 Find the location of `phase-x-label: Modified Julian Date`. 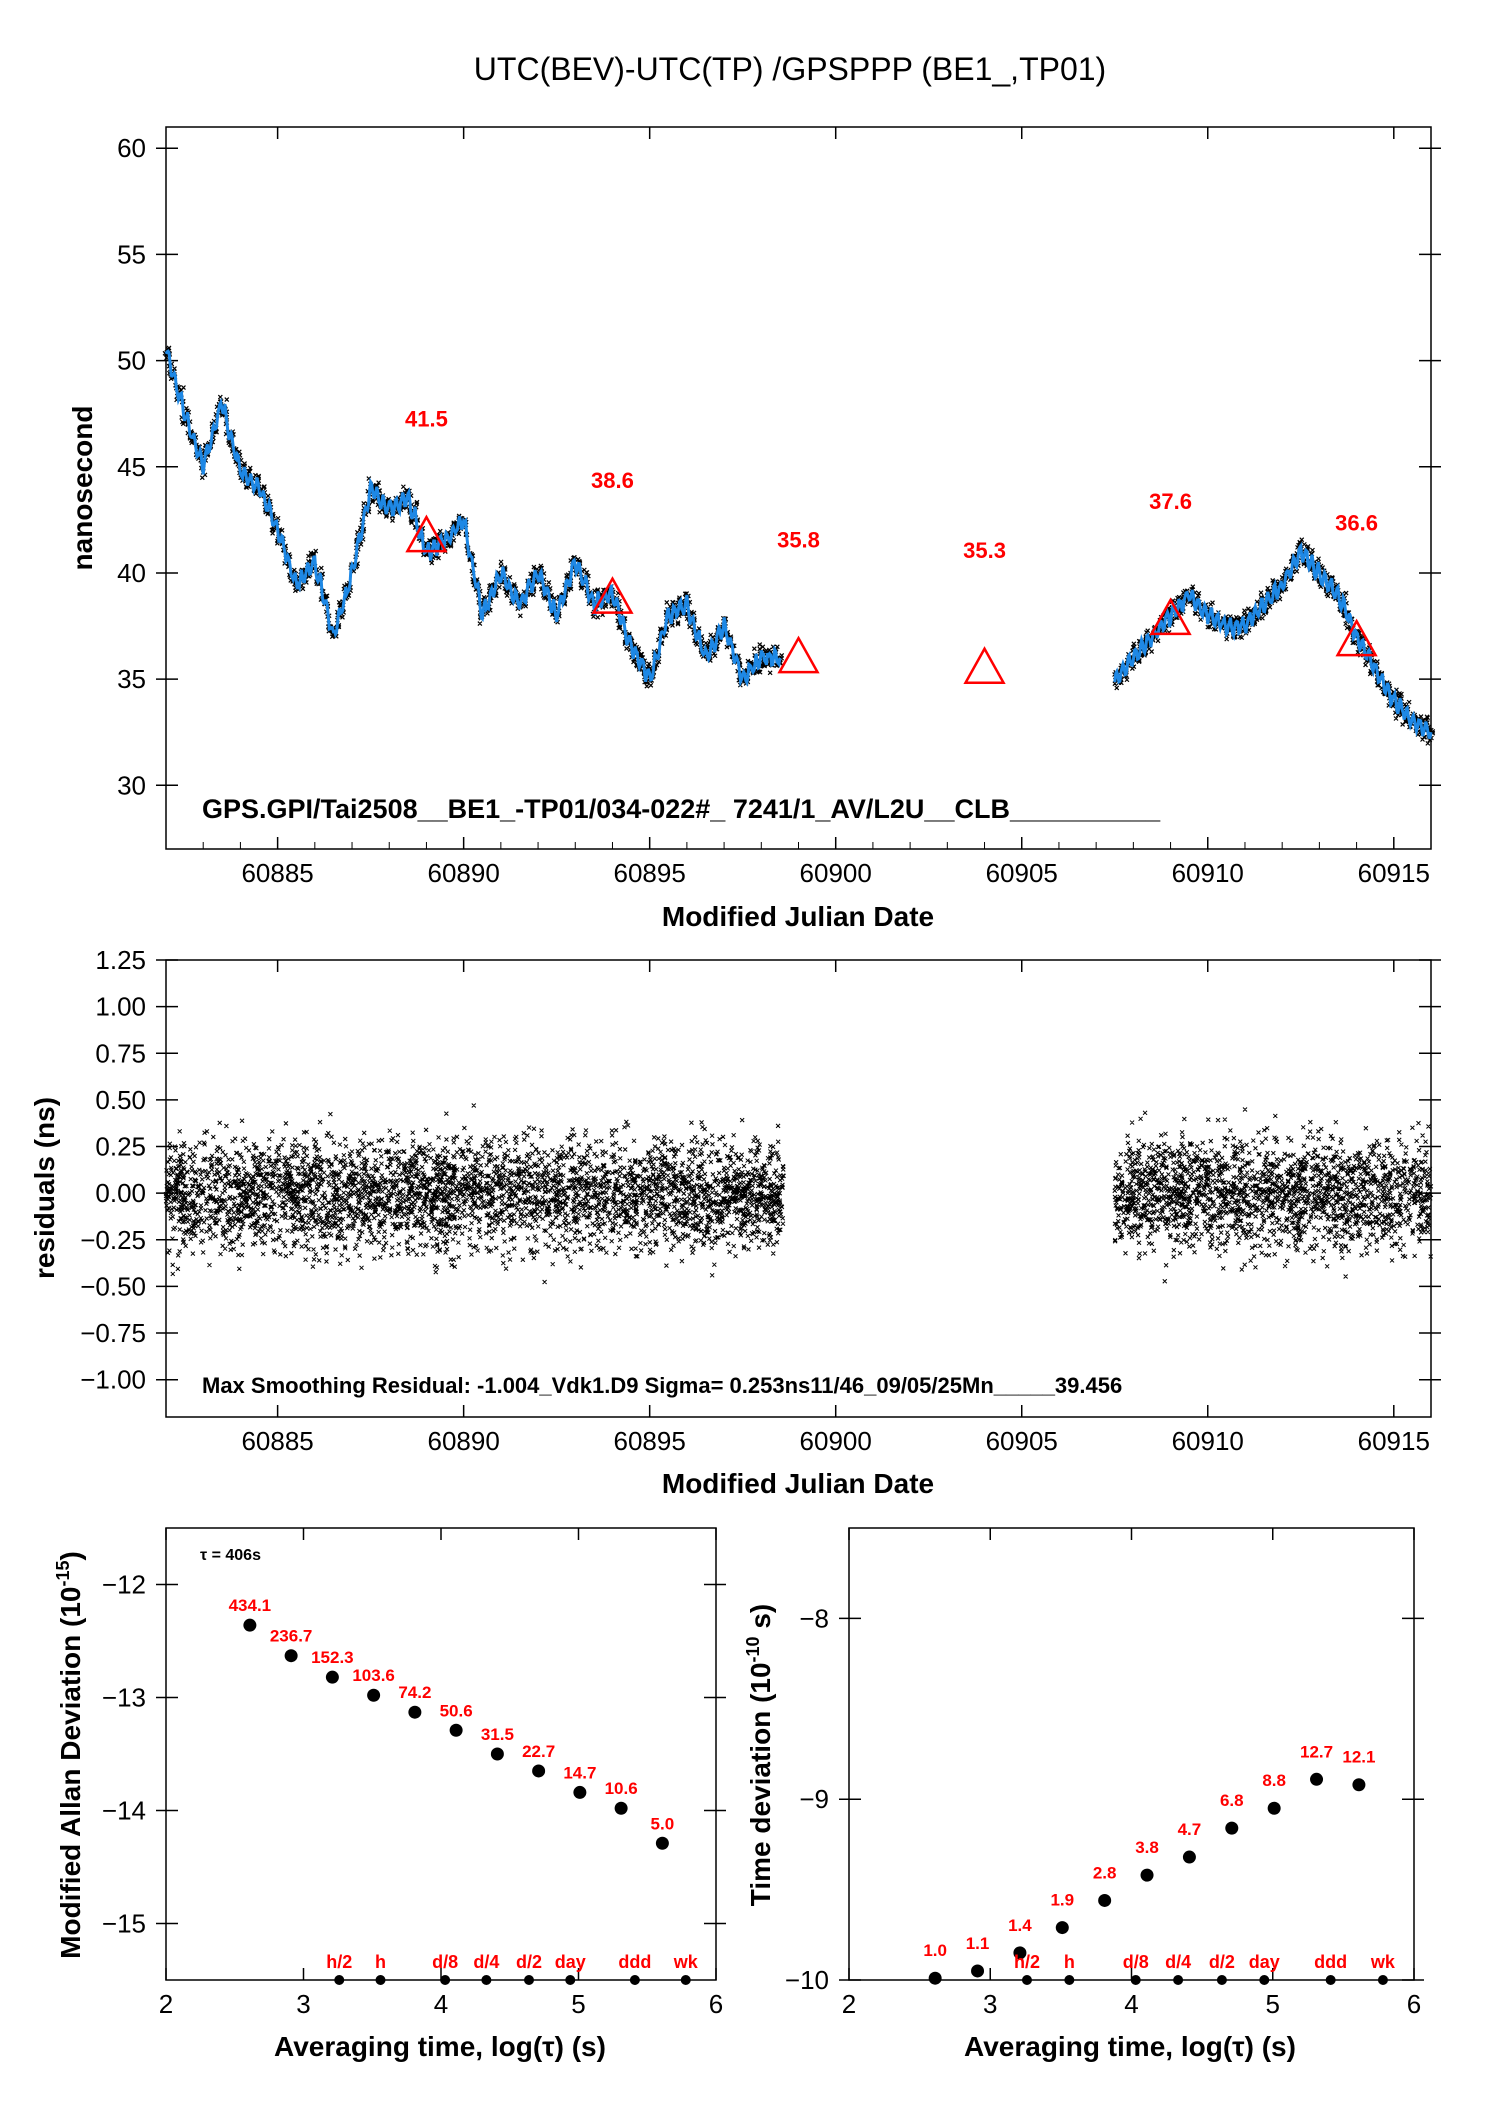

phase-x-label: Modified Julian Date is located at coordinates (798, 916).